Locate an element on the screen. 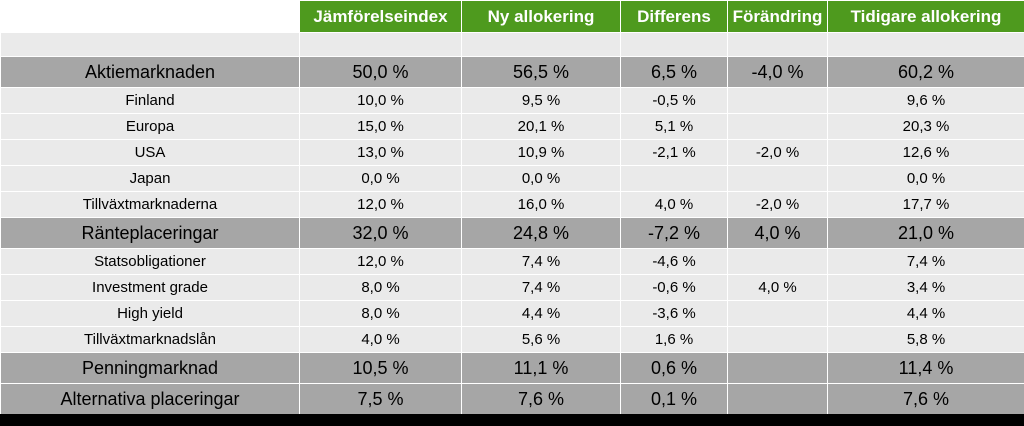 The image size is (1024, 426). cell-differens: -2,1 % is located at coordinates (674, 152).